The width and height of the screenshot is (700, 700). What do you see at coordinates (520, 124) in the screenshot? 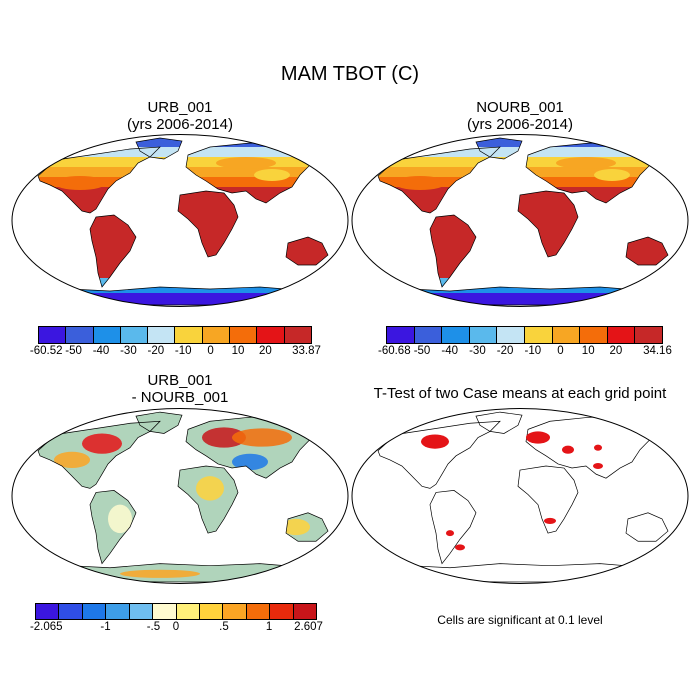
I see `nourb-title-line2: (yrs 2006-2014)` at bounding box center [520, 124].